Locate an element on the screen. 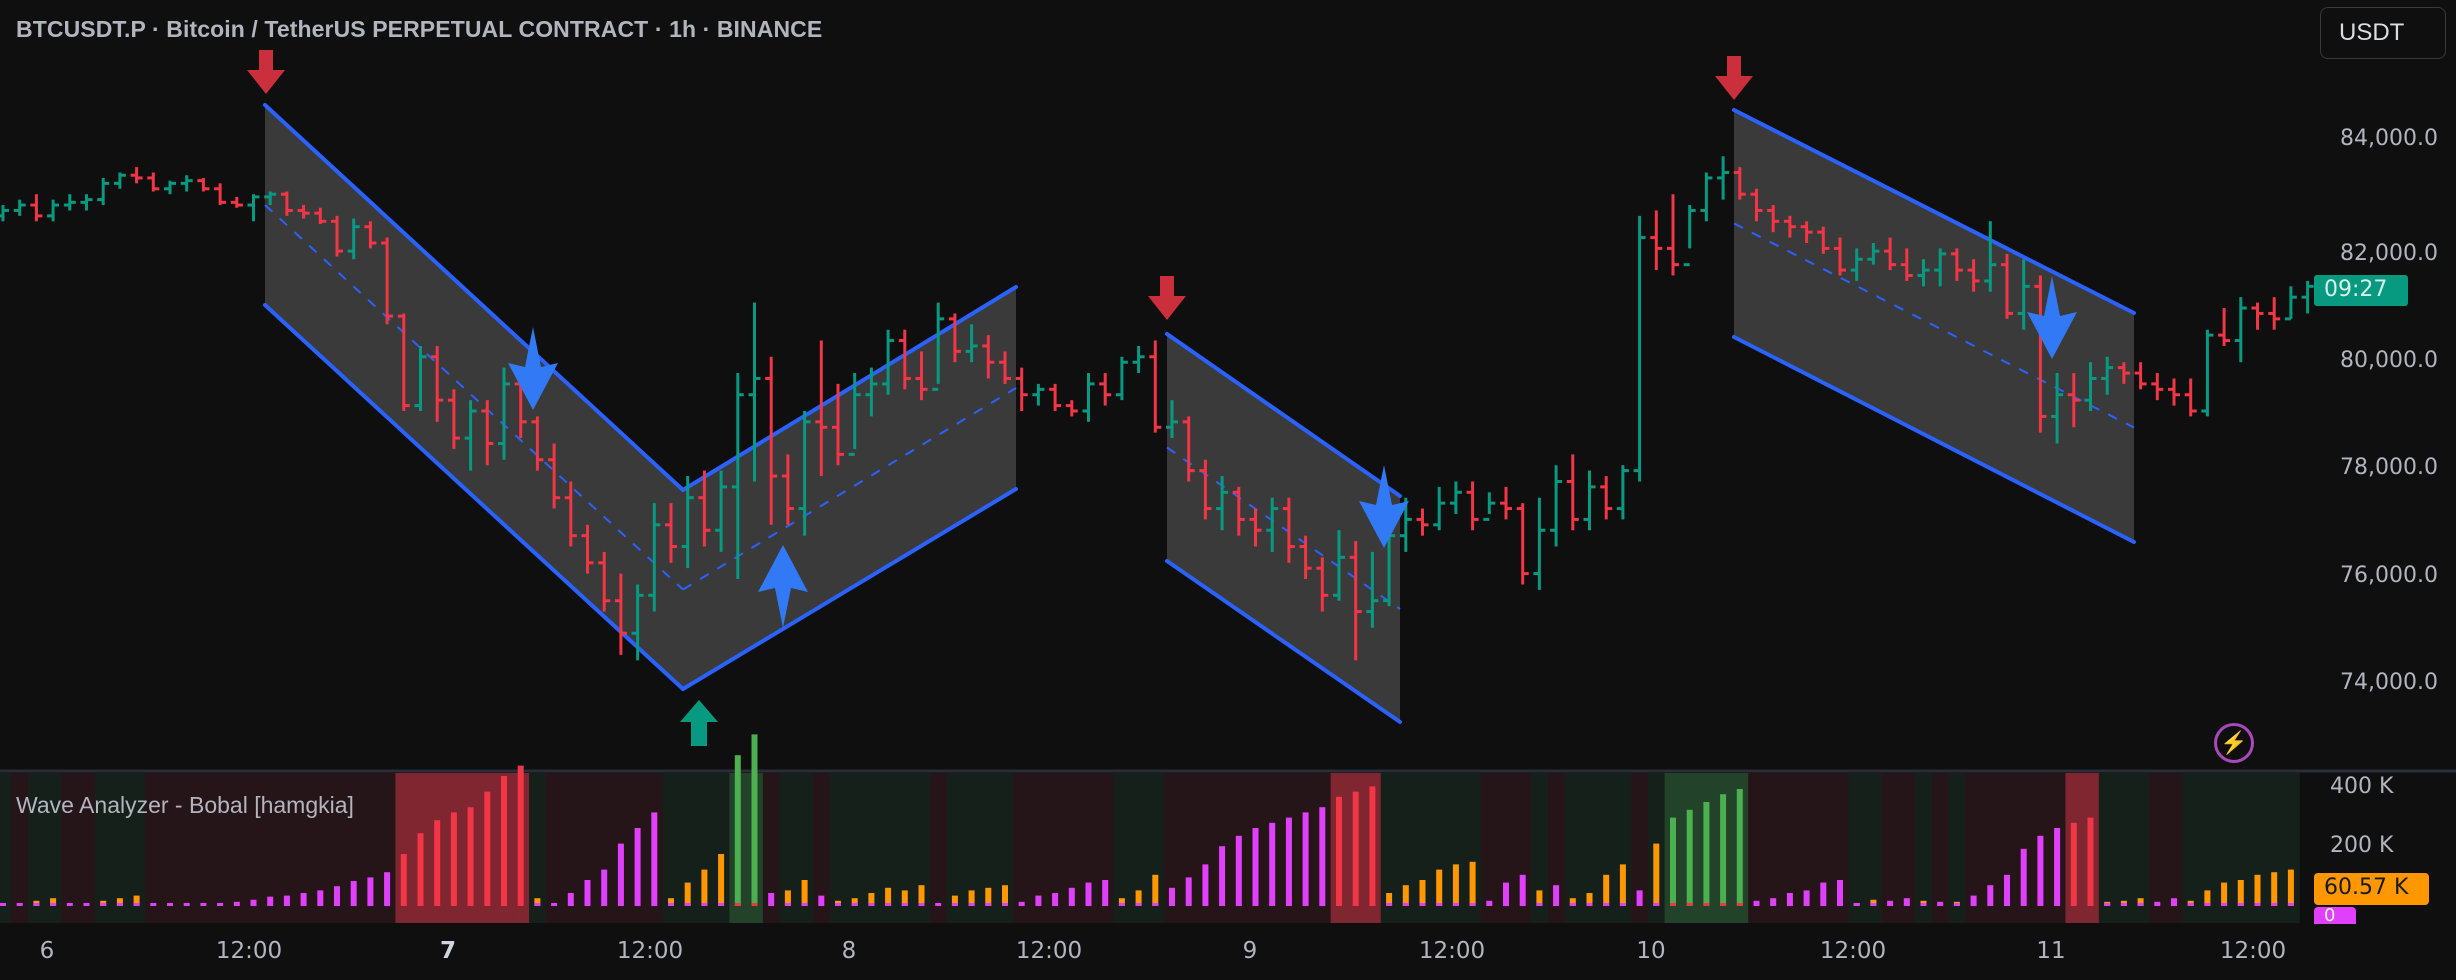 Image resolution: width=2456 pixels, height=980 pixels. lightning-icon: ⚡ is located at coordinates (2234, 743).